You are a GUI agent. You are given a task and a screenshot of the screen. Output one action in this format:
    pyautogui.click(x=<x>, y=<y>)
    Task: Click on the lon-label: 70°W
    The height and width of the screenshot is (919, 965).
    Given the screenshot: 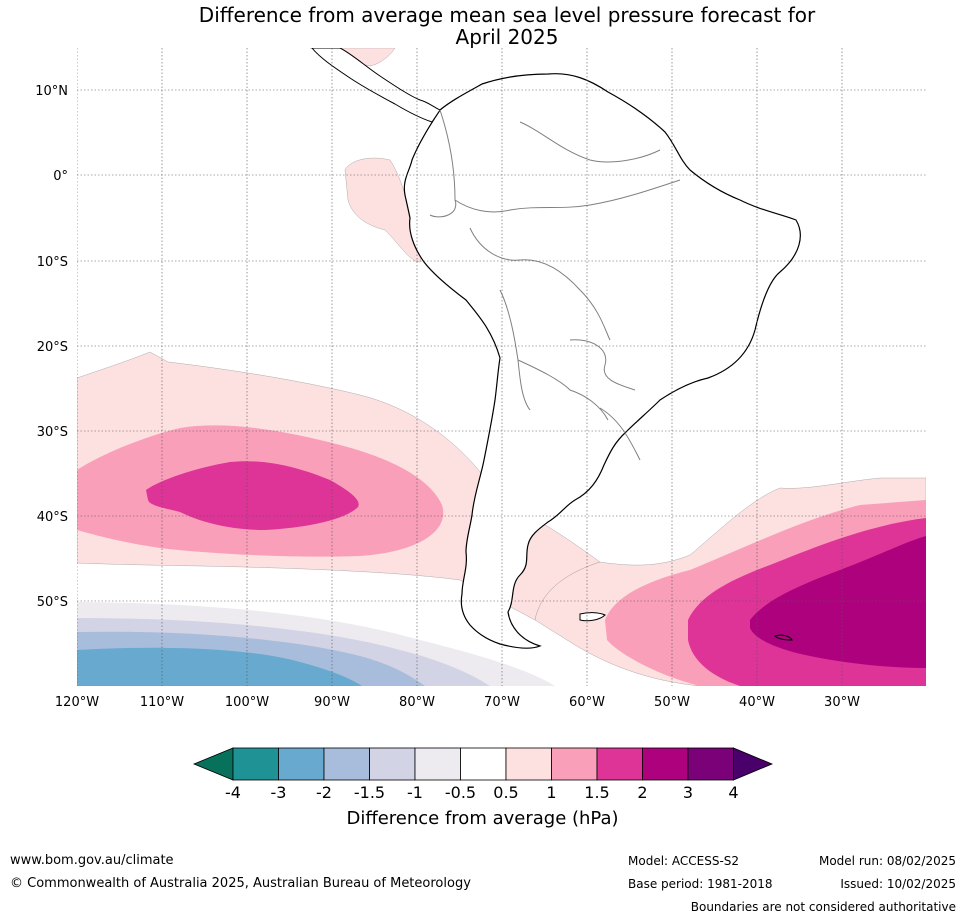 What is the action you would take?
    pyautogui.click(x=502, y=702)
    